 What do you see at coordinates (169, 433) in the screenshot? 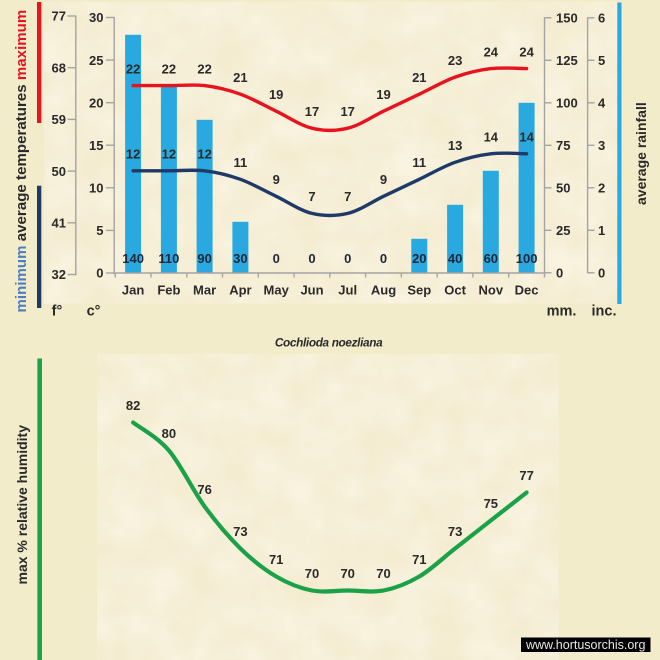
I see `svg-text: 80` at bounding box center [169, 433].